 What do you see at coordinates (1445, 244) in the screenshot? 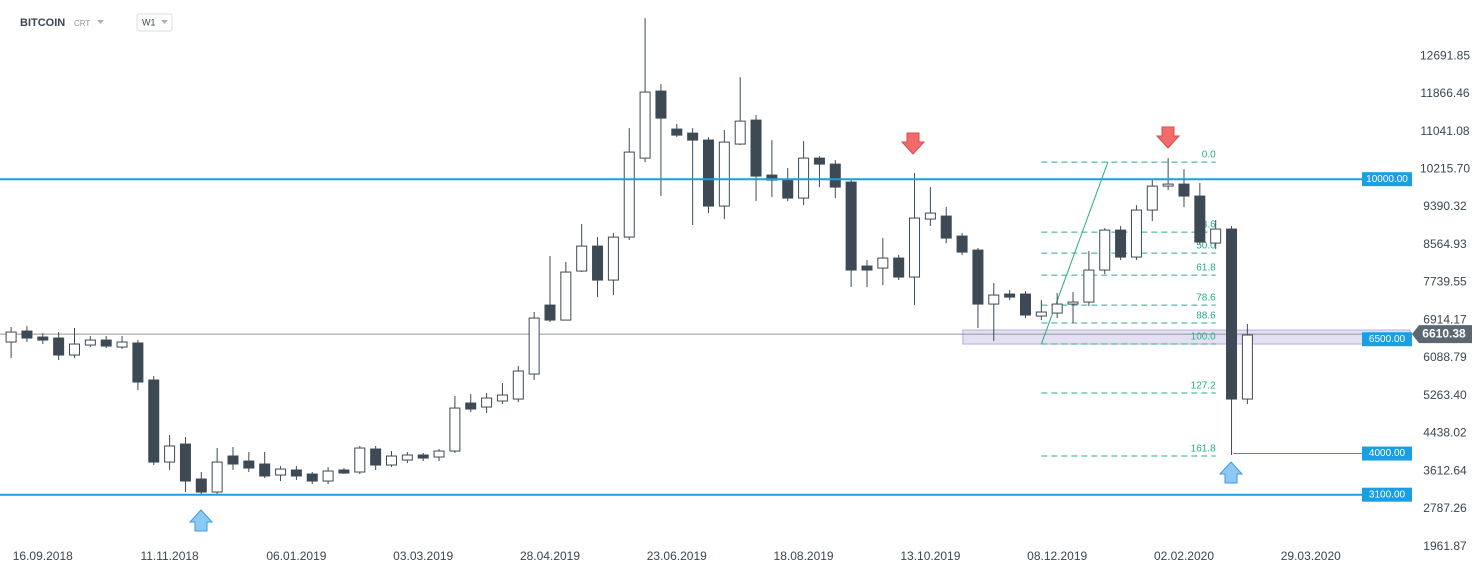
I see `y-tick-label: 8564.93` at bounding box center [1445, 244].